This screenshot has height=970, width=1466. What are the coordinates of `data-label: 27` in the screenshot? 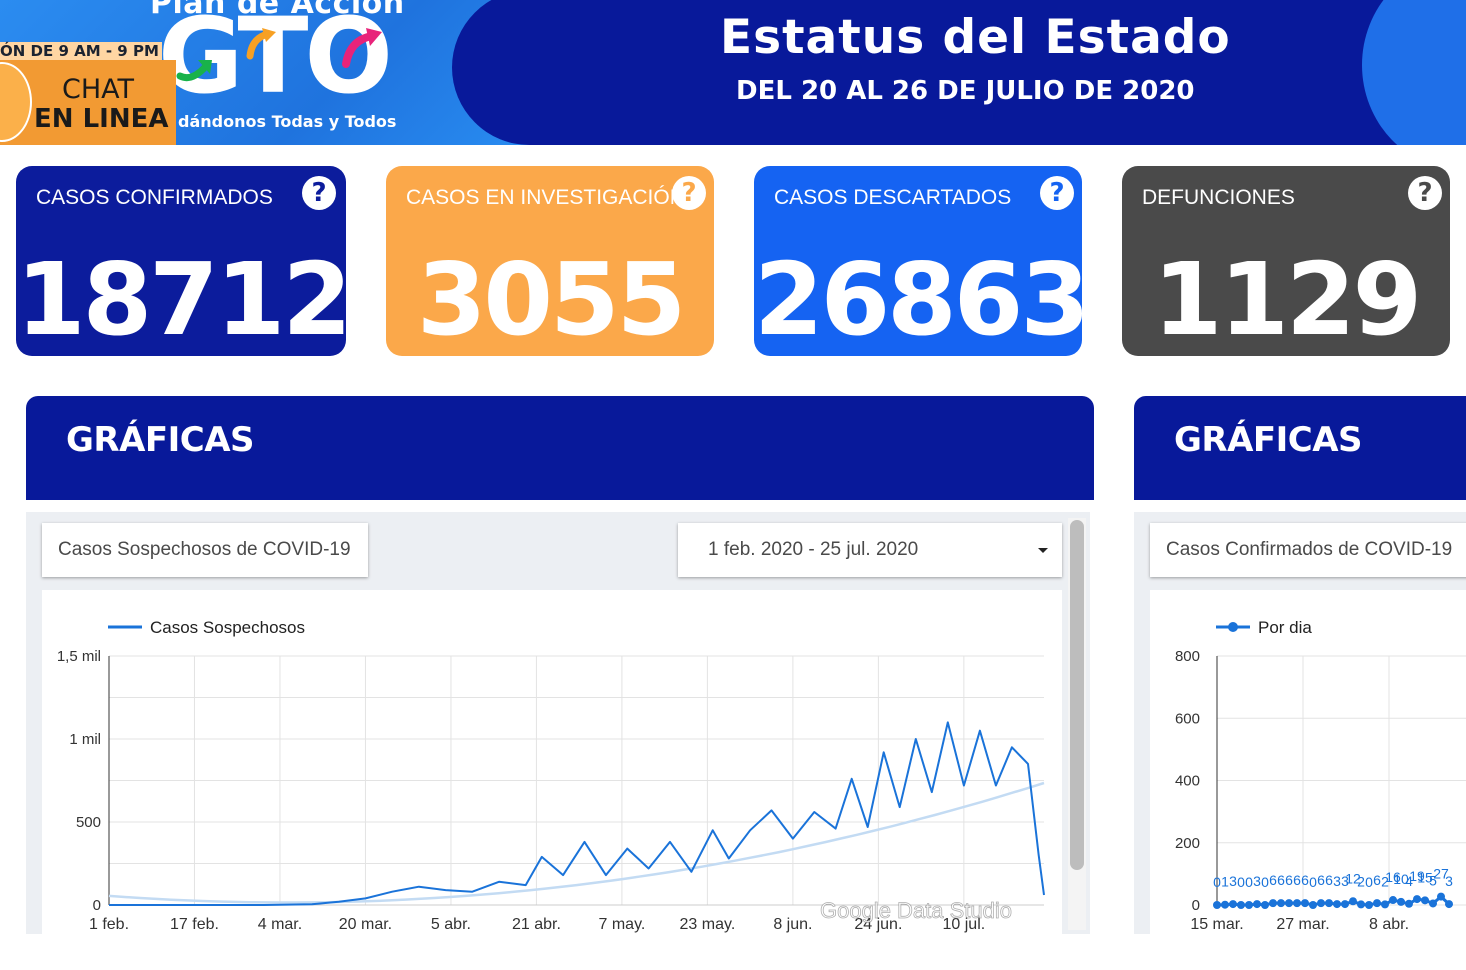 It's located at (1441, 874).